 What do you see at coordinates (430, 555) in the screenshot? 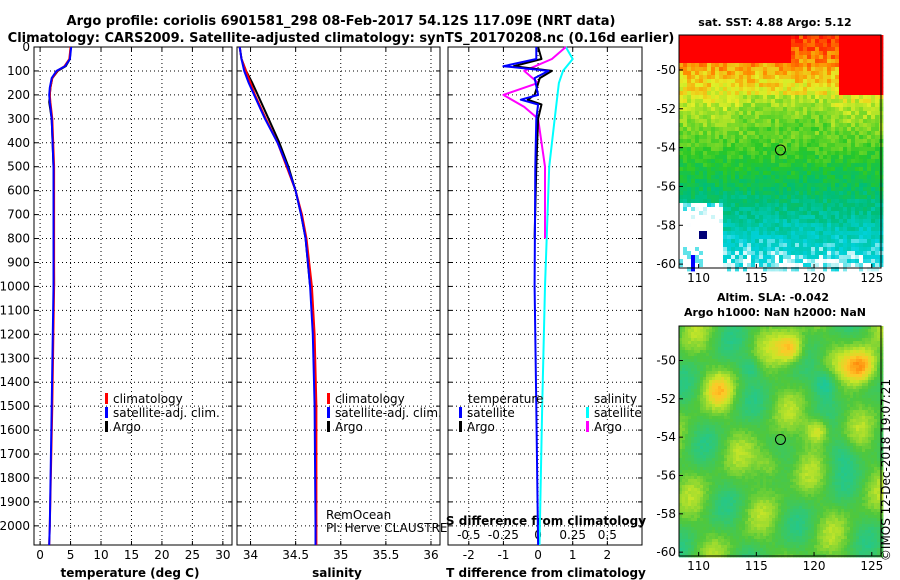
I see `sal-x-tick-label: 36` at bounding box center [430, 555].